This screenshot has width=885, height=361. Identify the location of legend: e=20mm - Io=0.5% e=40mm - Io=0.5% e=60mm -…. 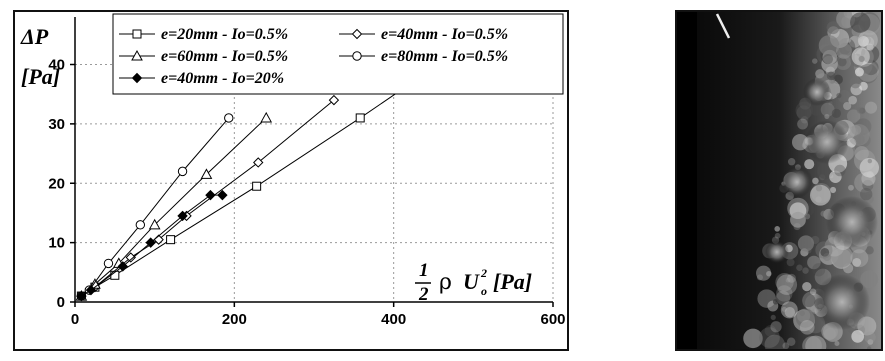
(313, 56).